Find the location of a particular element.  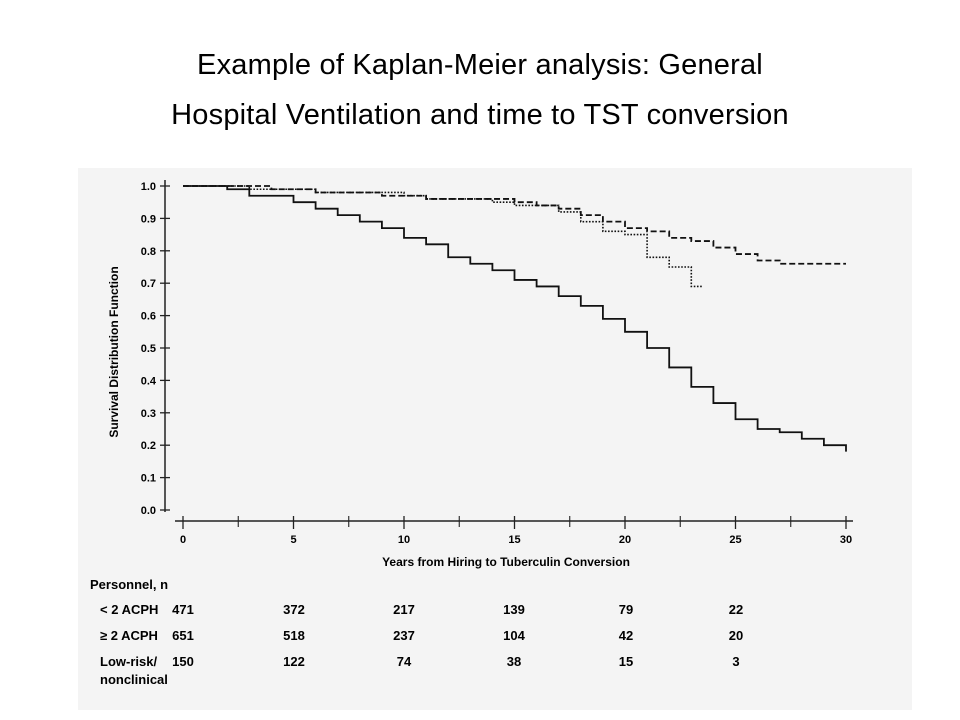

risk-count-cell: 122 is located at coordinates (294, 661).